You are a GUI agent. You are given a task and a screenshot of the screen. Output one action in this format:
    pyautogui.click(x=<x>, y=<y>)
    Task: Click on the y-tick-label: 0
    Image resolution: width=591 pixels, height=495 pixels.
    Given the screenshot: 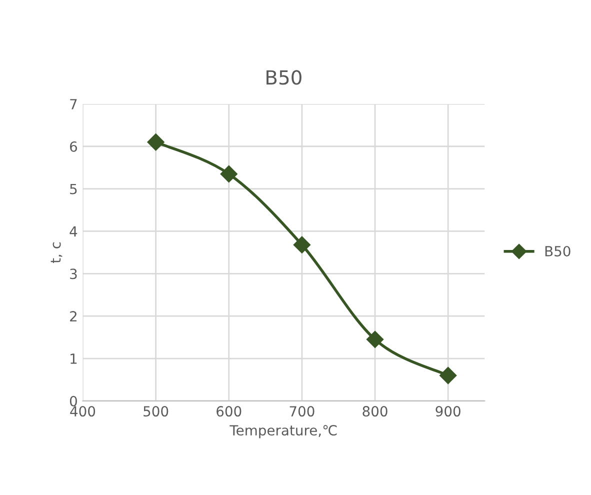 What is the action you would take?
    pyautogui.click(x=73, y=401)
    